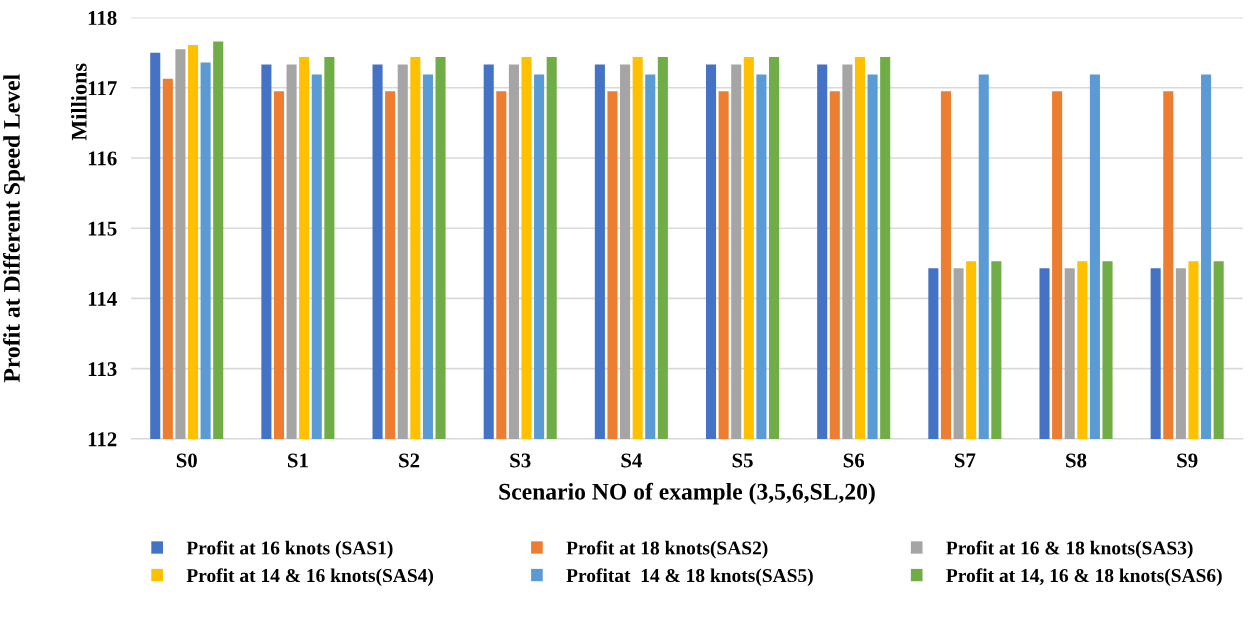 This screenshot has height=627, width=1249. I want to click on y-axis-title: Profit at Different Speed Level, so click(14, 228).